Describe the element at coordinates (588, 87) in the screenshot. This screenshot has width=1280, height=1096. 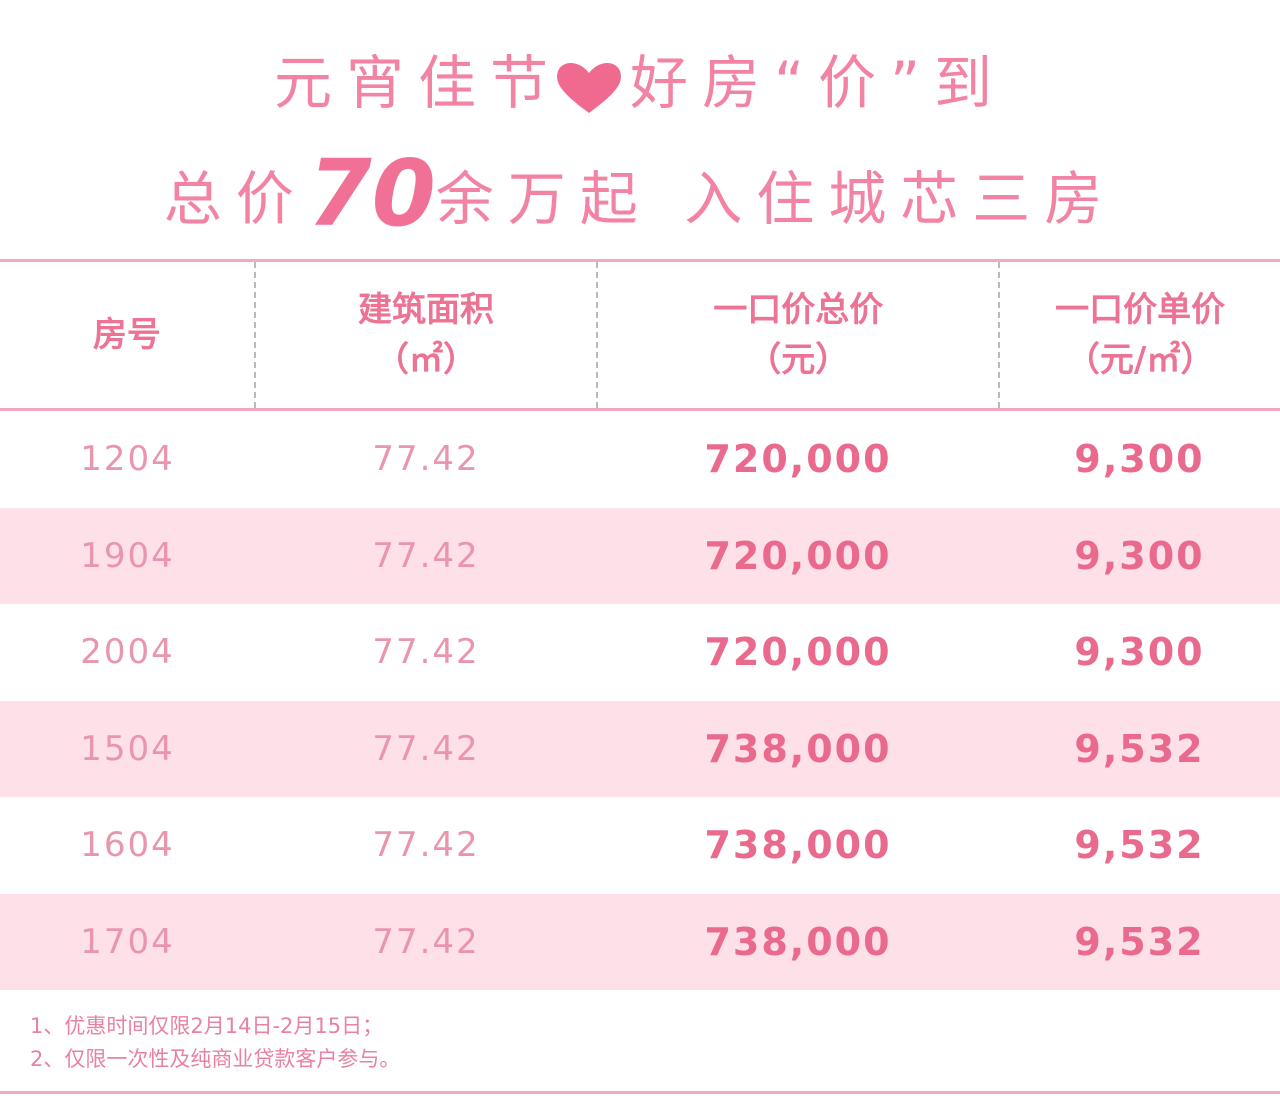
I see `heart-icon` at that location.